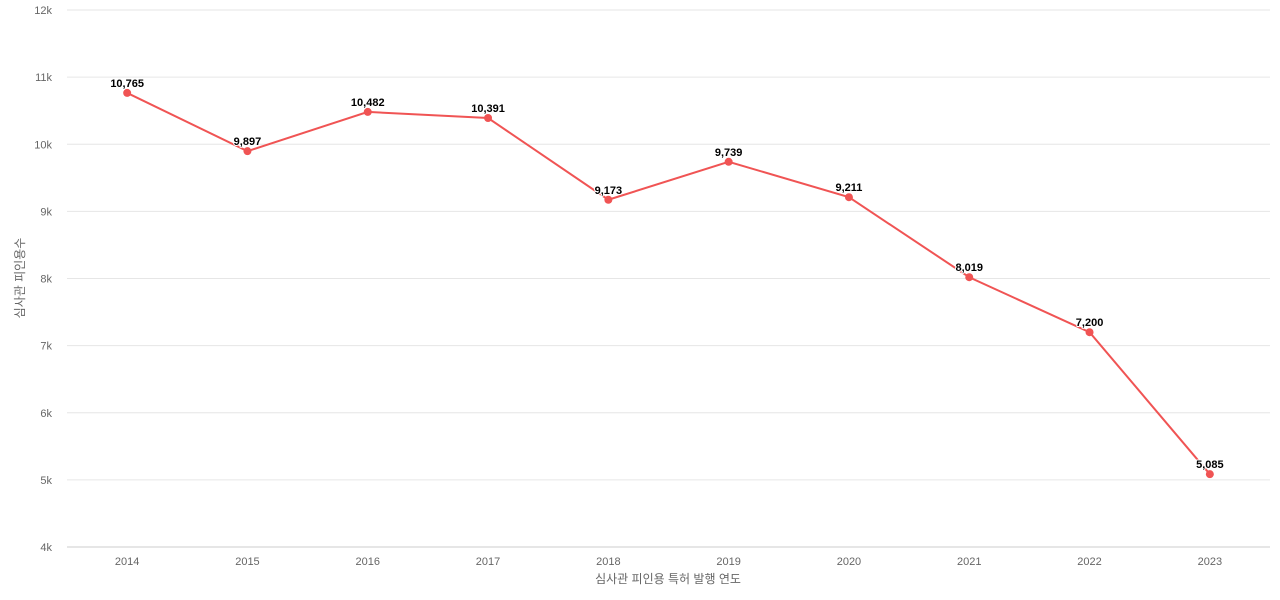 The width and height of the screenshot is (1280, 600). What do you see at coordinates (488, 562) in the screenshot?
I see `x-tick-label: 2017` at bounding box center [488, 562].